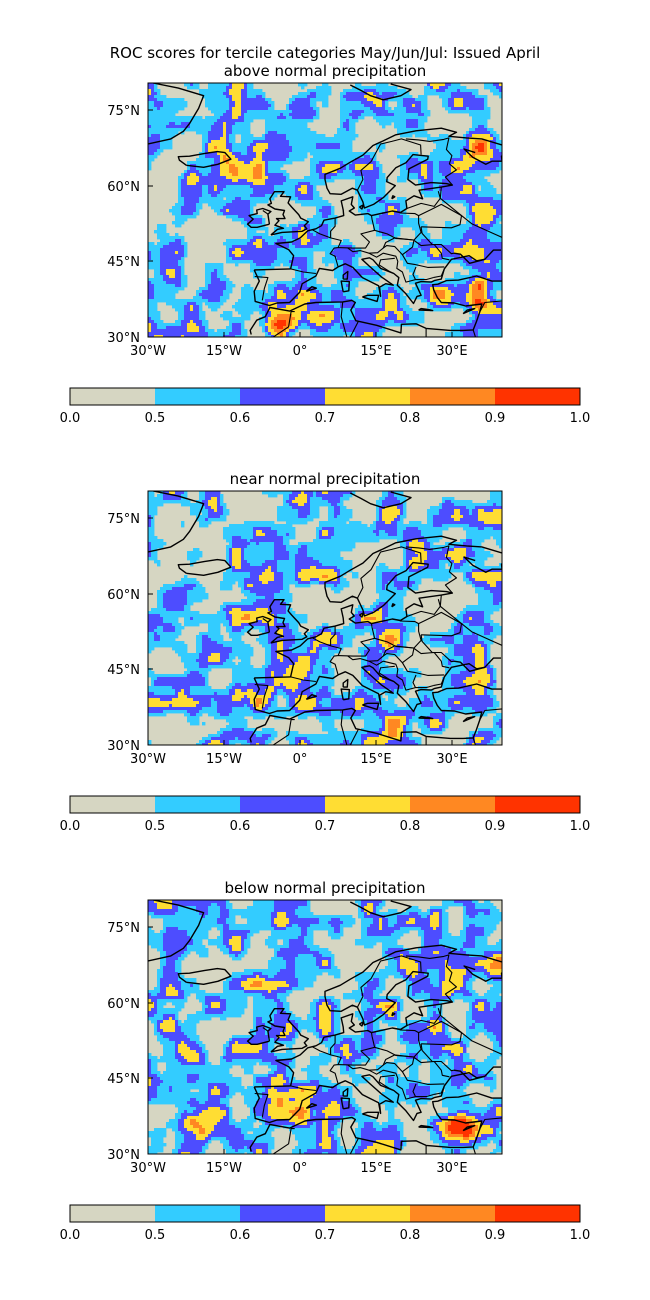  Describe the element at coordinates (325, 71) in the screenshot. I see `panel-title: above normal precipitation` at that location.